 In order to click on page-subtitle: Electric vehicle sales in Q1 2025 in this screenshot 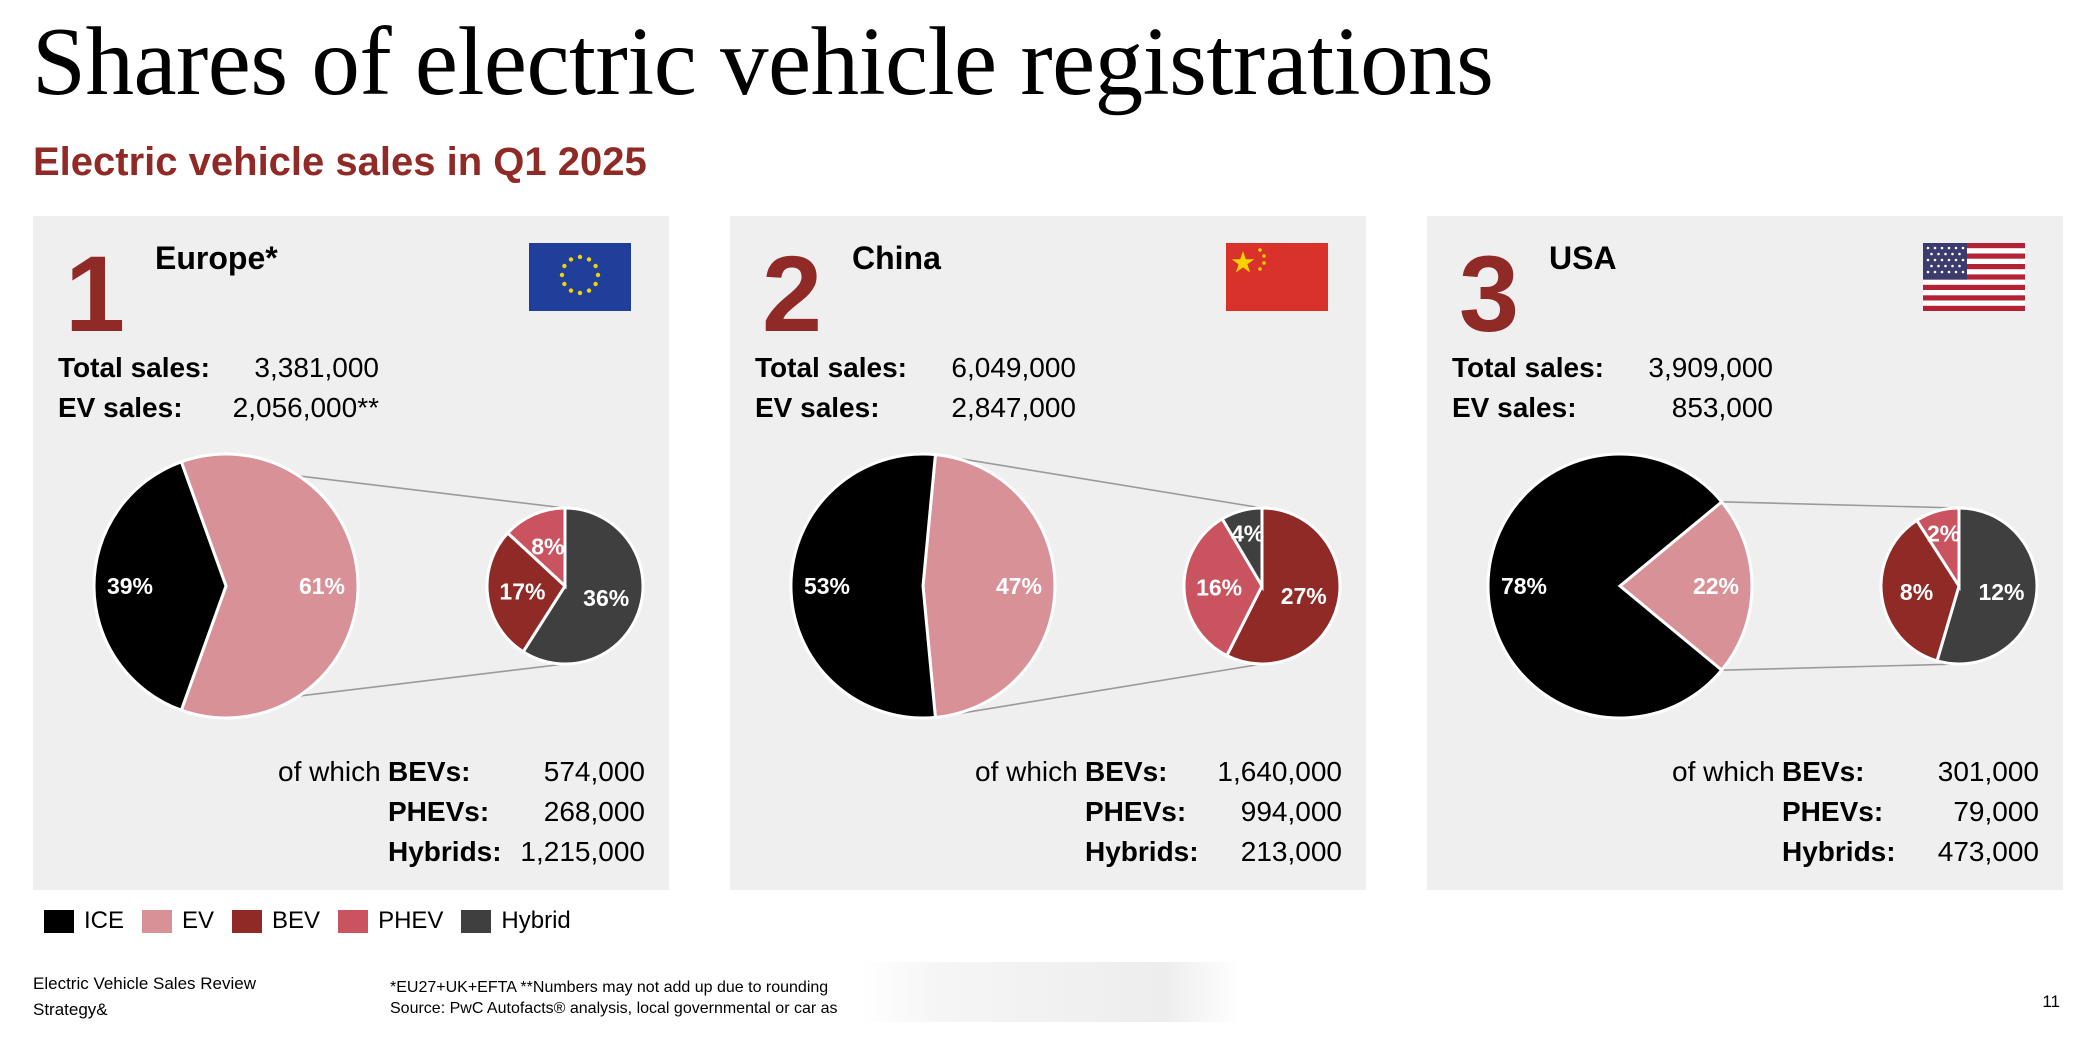, I will do `click(340, 162)`.